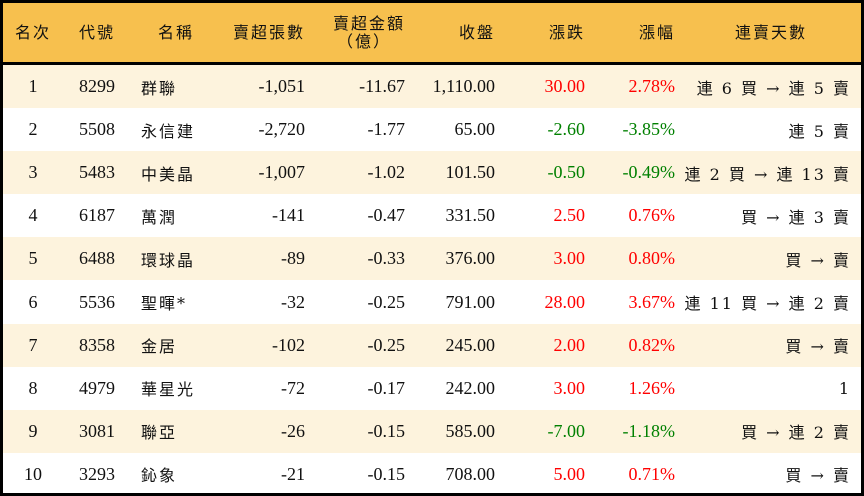 Image resolution: width=864 pixels, height=496 pixels. I want to click on cell-name: 華星光, so click(168, 390).